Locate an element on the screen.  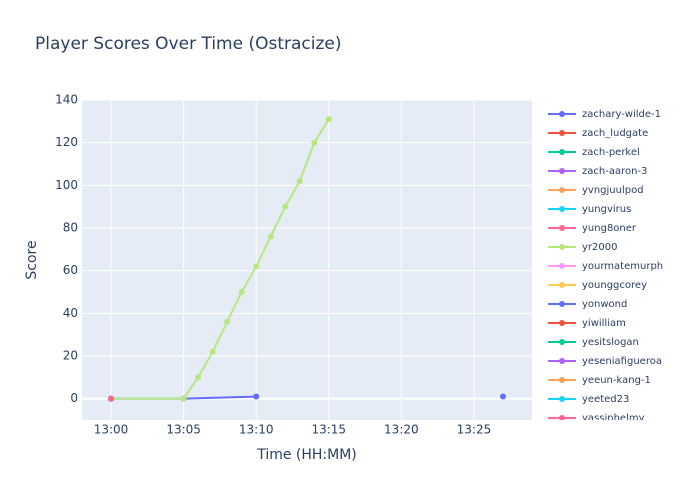
x-tick-label: 13:05 is located at coordinates (183, 430).